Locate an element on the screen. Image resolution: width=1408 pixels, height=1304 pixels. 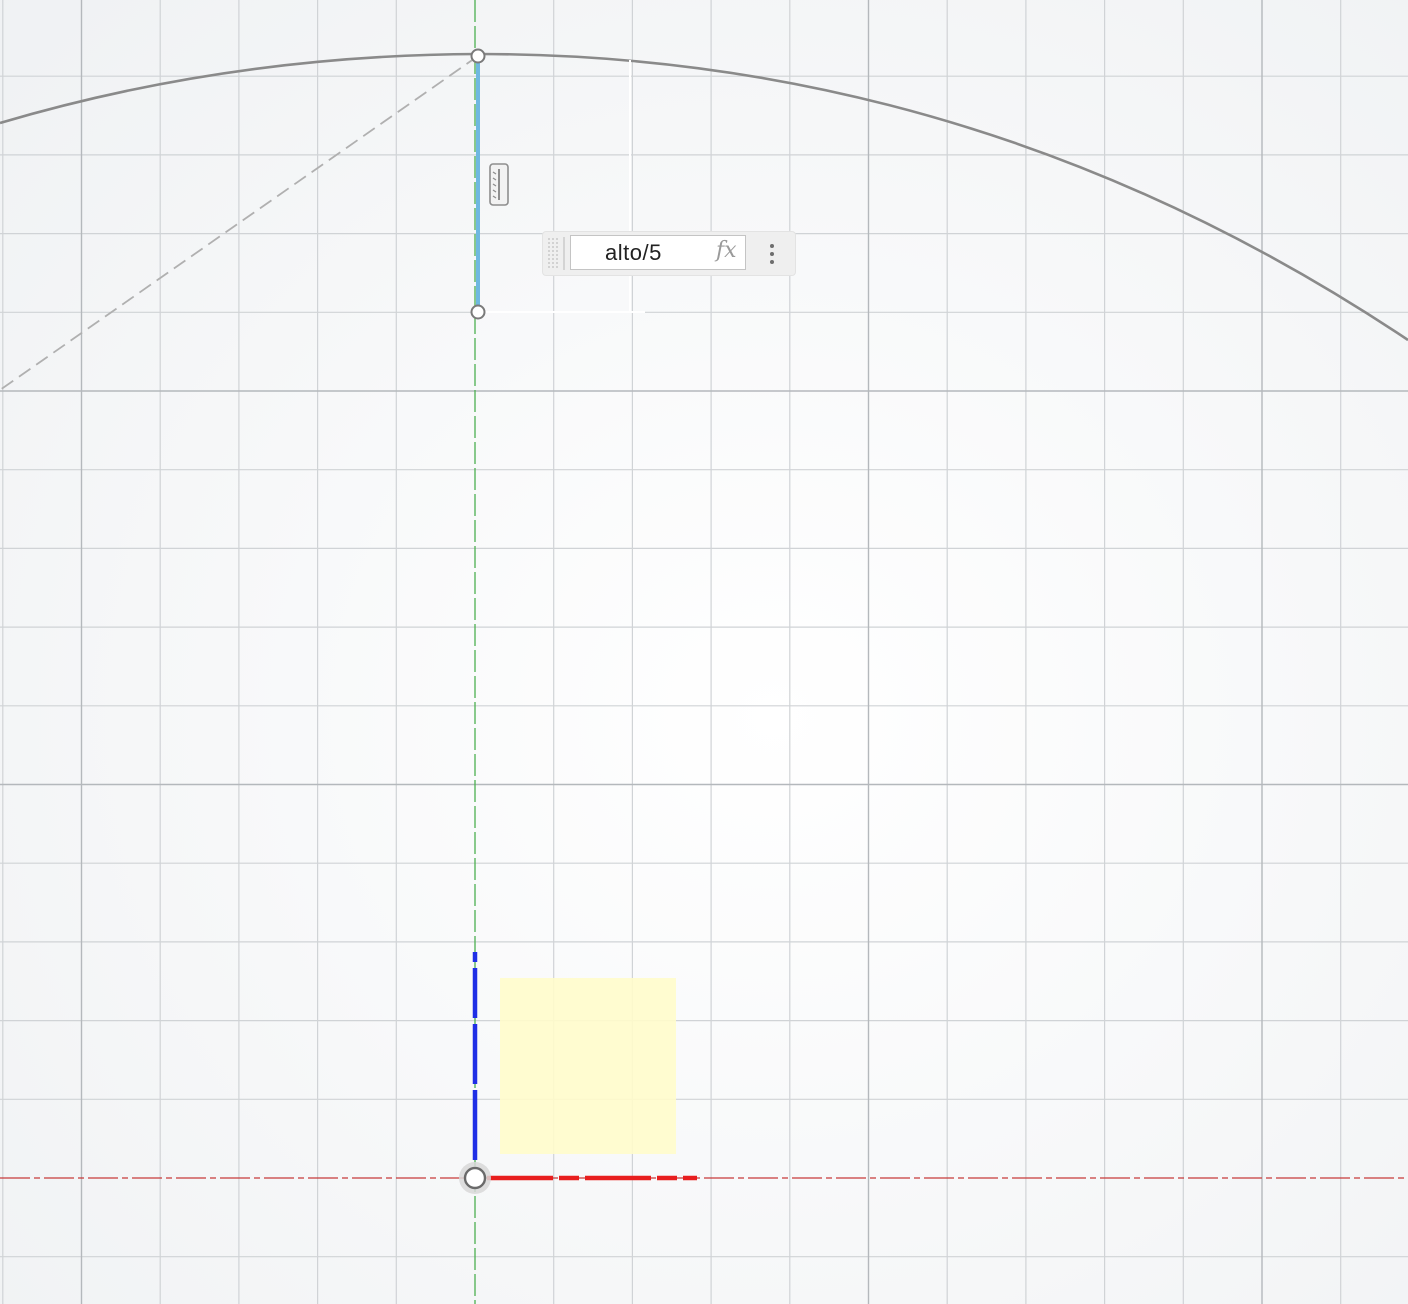
sketch-point-bottom is located at coordinates (478, 312).